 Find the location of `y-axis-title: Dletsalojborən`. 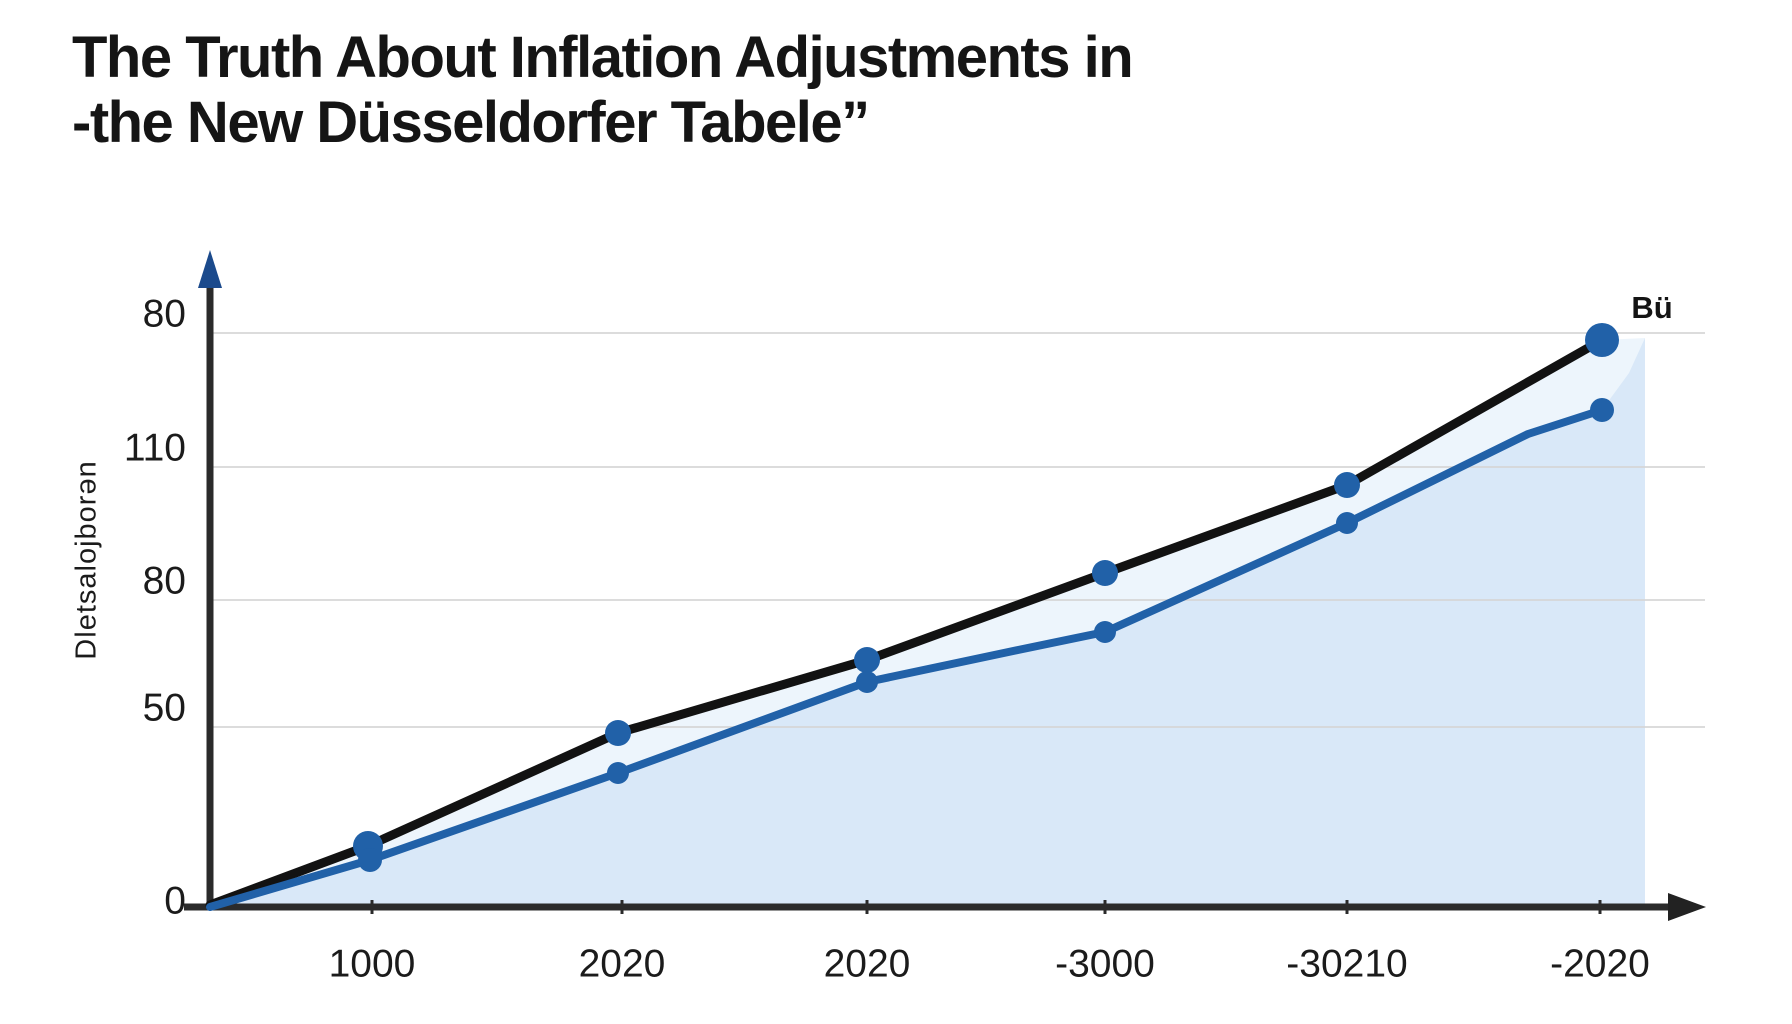

y-axis-title: Dletsalojborən is located at coordinates (87, 559).